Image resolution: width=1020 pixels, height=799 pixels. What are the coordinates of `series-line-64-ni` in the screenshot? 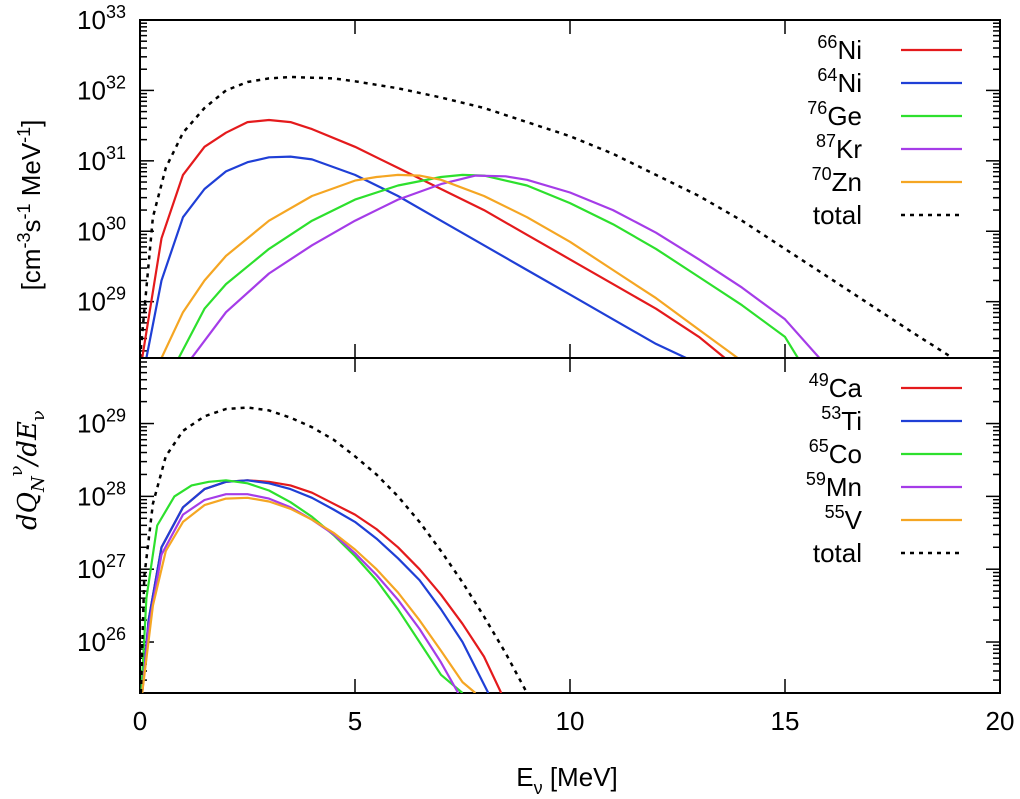 It's located at (416, 256).